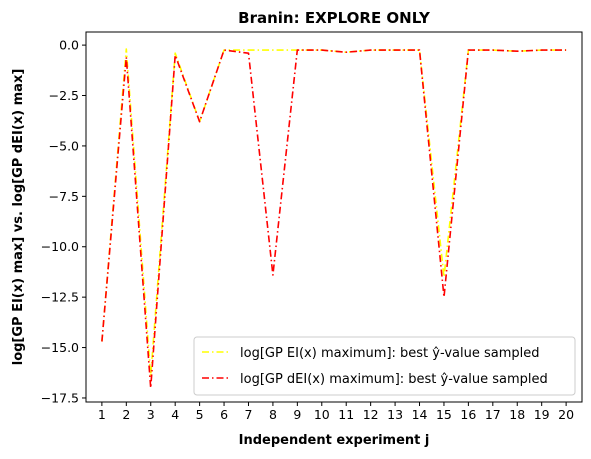 Image resolution: width=591 pixels, height=459 pixels. I want to click on y-tick-label: −2.5, so click(64, 95).